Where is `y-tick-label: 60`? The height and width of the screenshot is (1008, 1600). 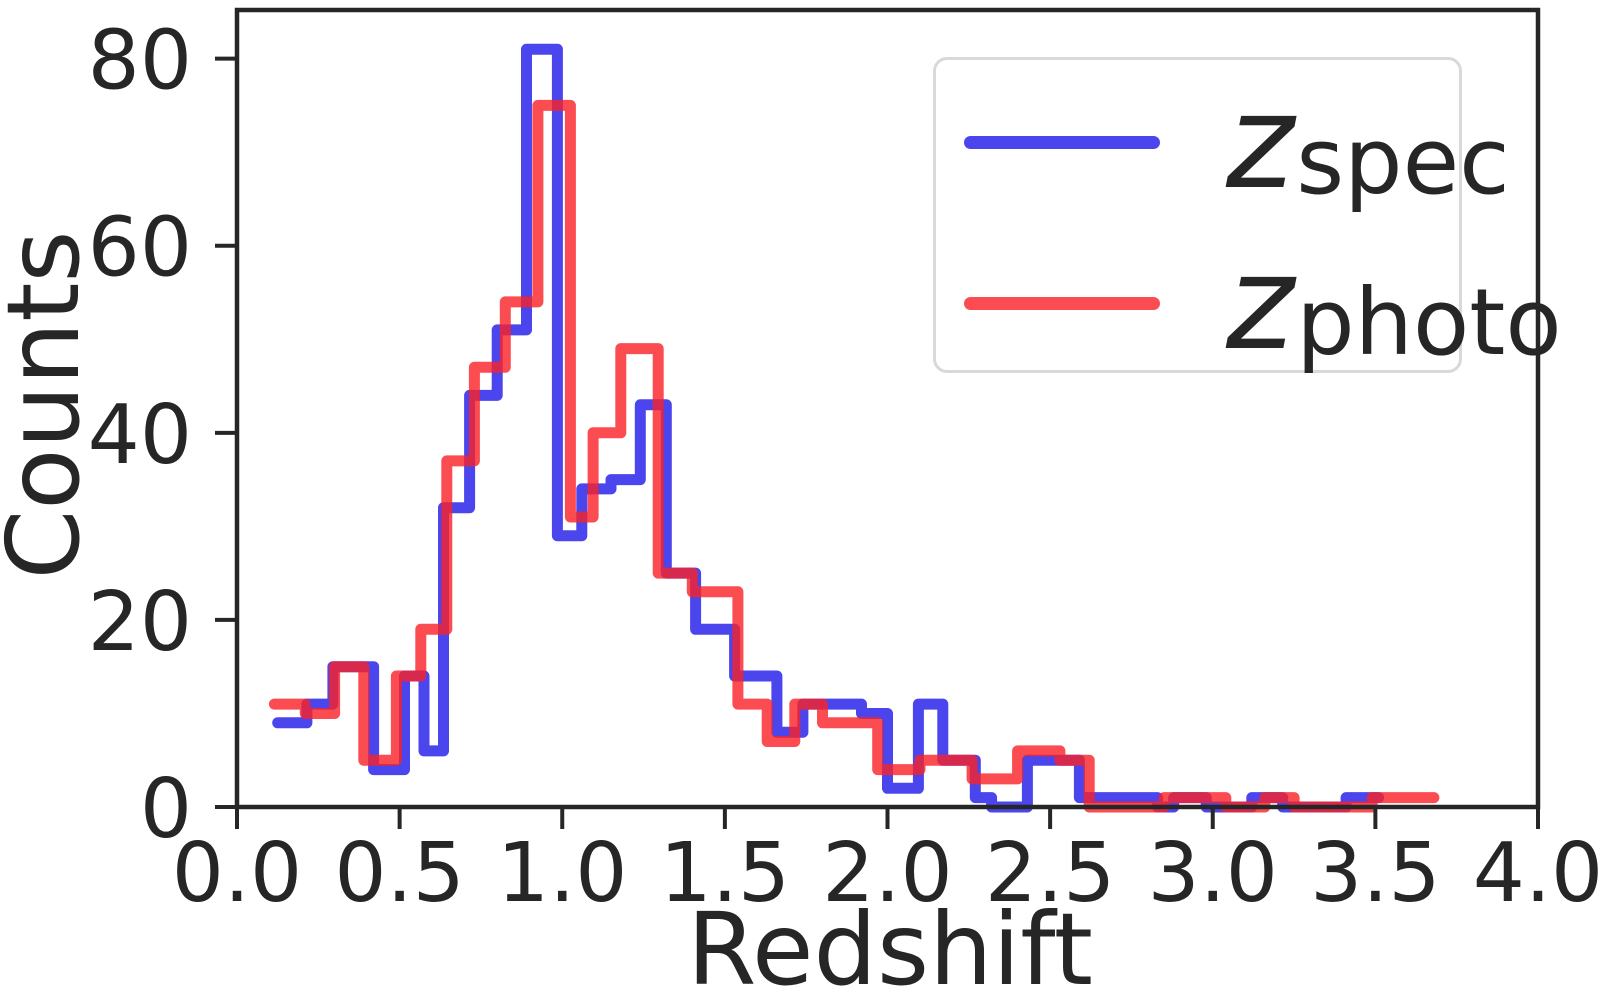 y-tick-label: 60 is located at coordinates (140, 248).